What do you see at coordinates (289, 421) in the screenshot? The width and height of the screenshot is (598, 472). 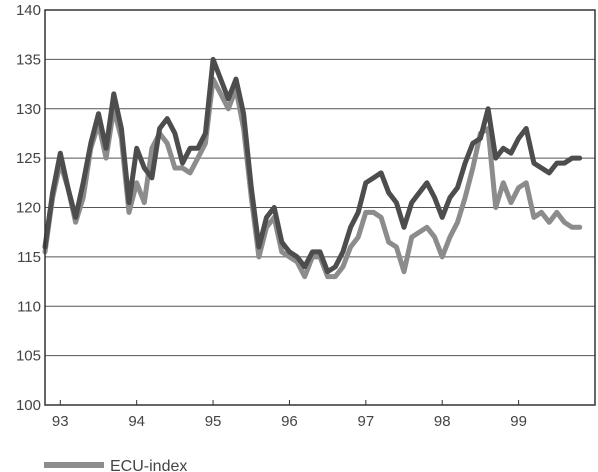 I see `x-tick-label: 96` at bounding box center [289, 421].